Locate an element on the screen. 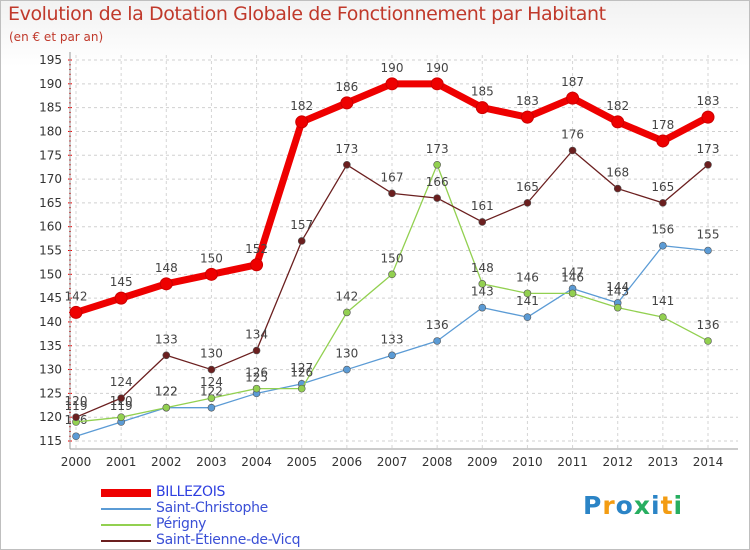 The width and height of the screenshot is (750, 550). x-tick-label: 2001 is located at coordinates (121, 462).